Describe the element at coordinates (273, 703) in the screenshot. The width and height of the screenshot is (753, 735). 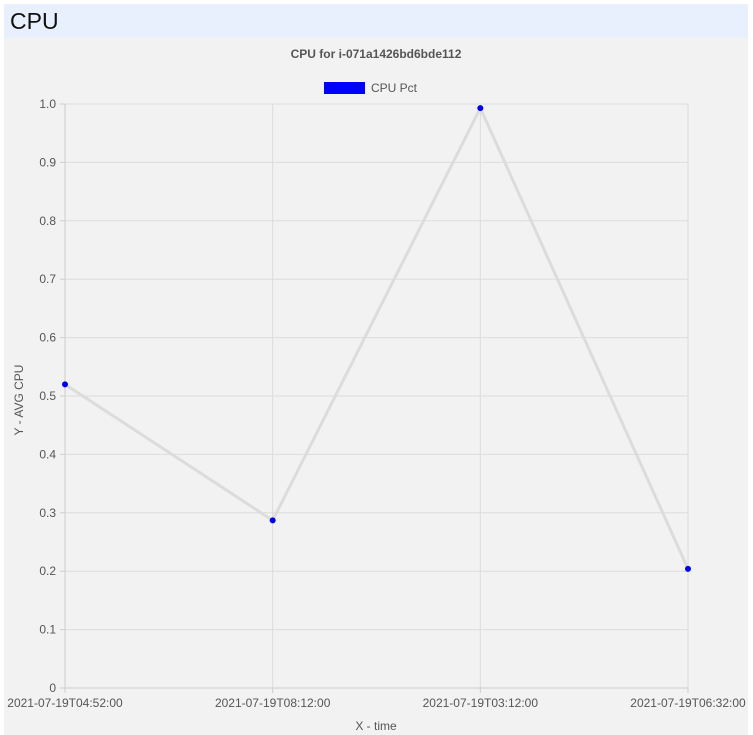
I see `x-tick-label: 2021-07-19T08:12:00` at that location.